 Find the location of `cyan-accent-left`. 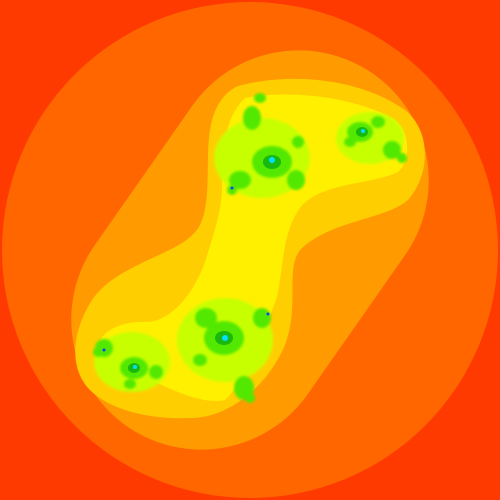

cyan-accent-left is located at coordinates (135, 367).